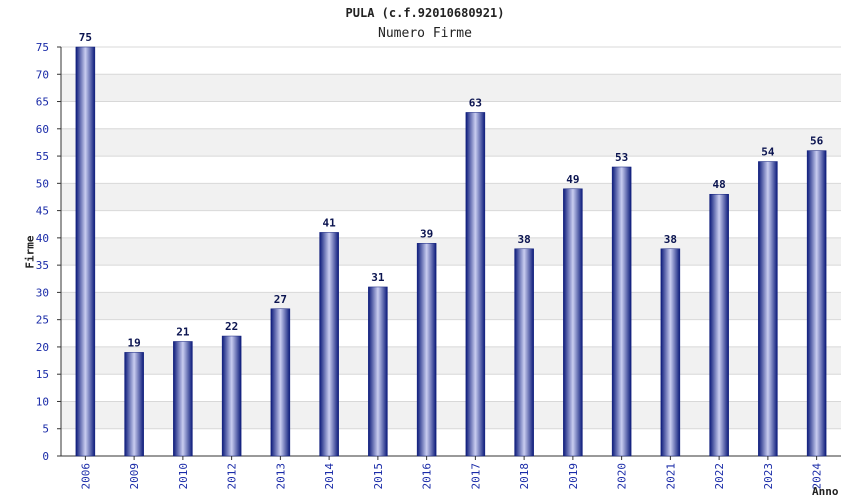  What do you see at coordinates (232, 476) in the screenshot?
I see `x-tick-label: 2012` at bounding box center [232, 476].